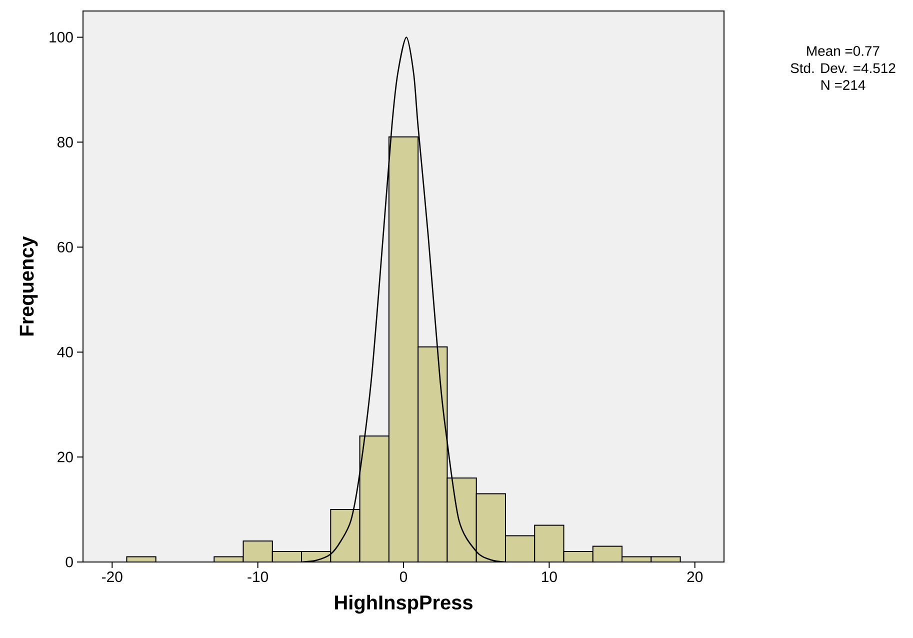 This screenshot has width=913, height=638. I want to click on x-tick-label: 0, so click(404, 577).